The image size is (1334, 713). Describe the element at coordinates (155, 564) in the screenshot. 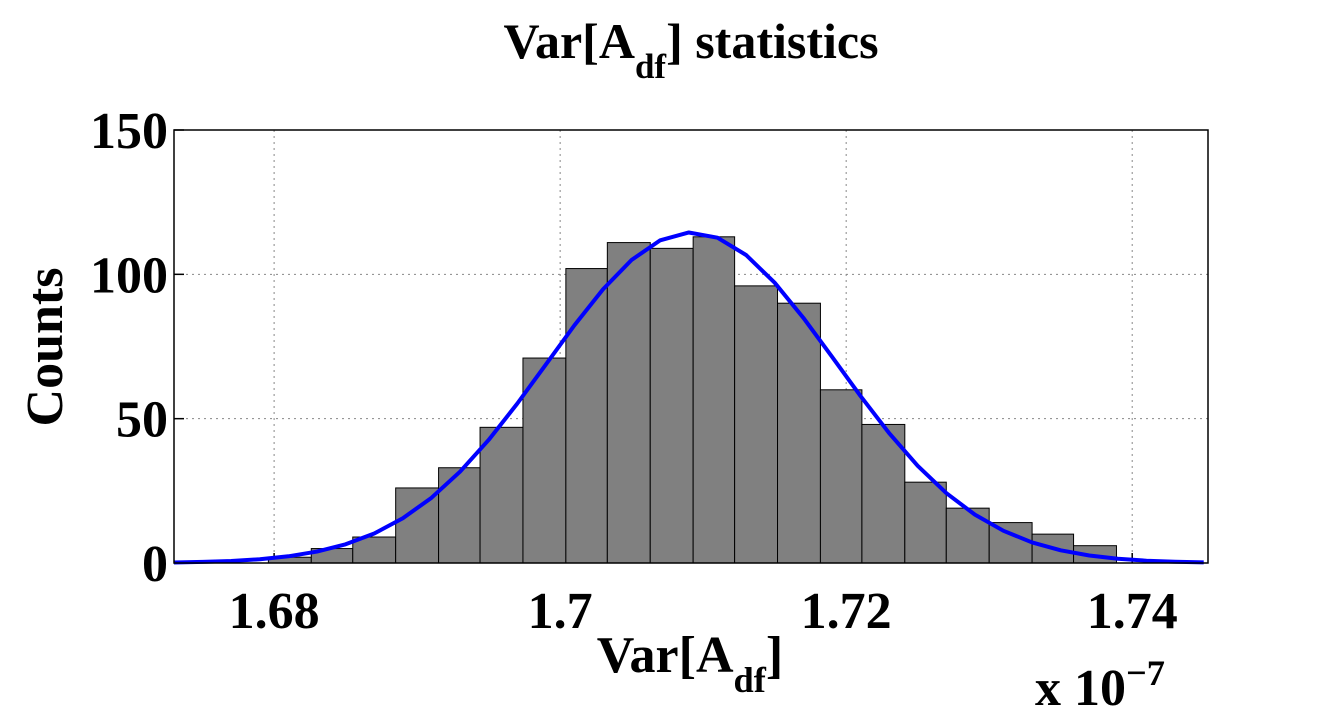

I see `y-tick-label: 0` at that location.